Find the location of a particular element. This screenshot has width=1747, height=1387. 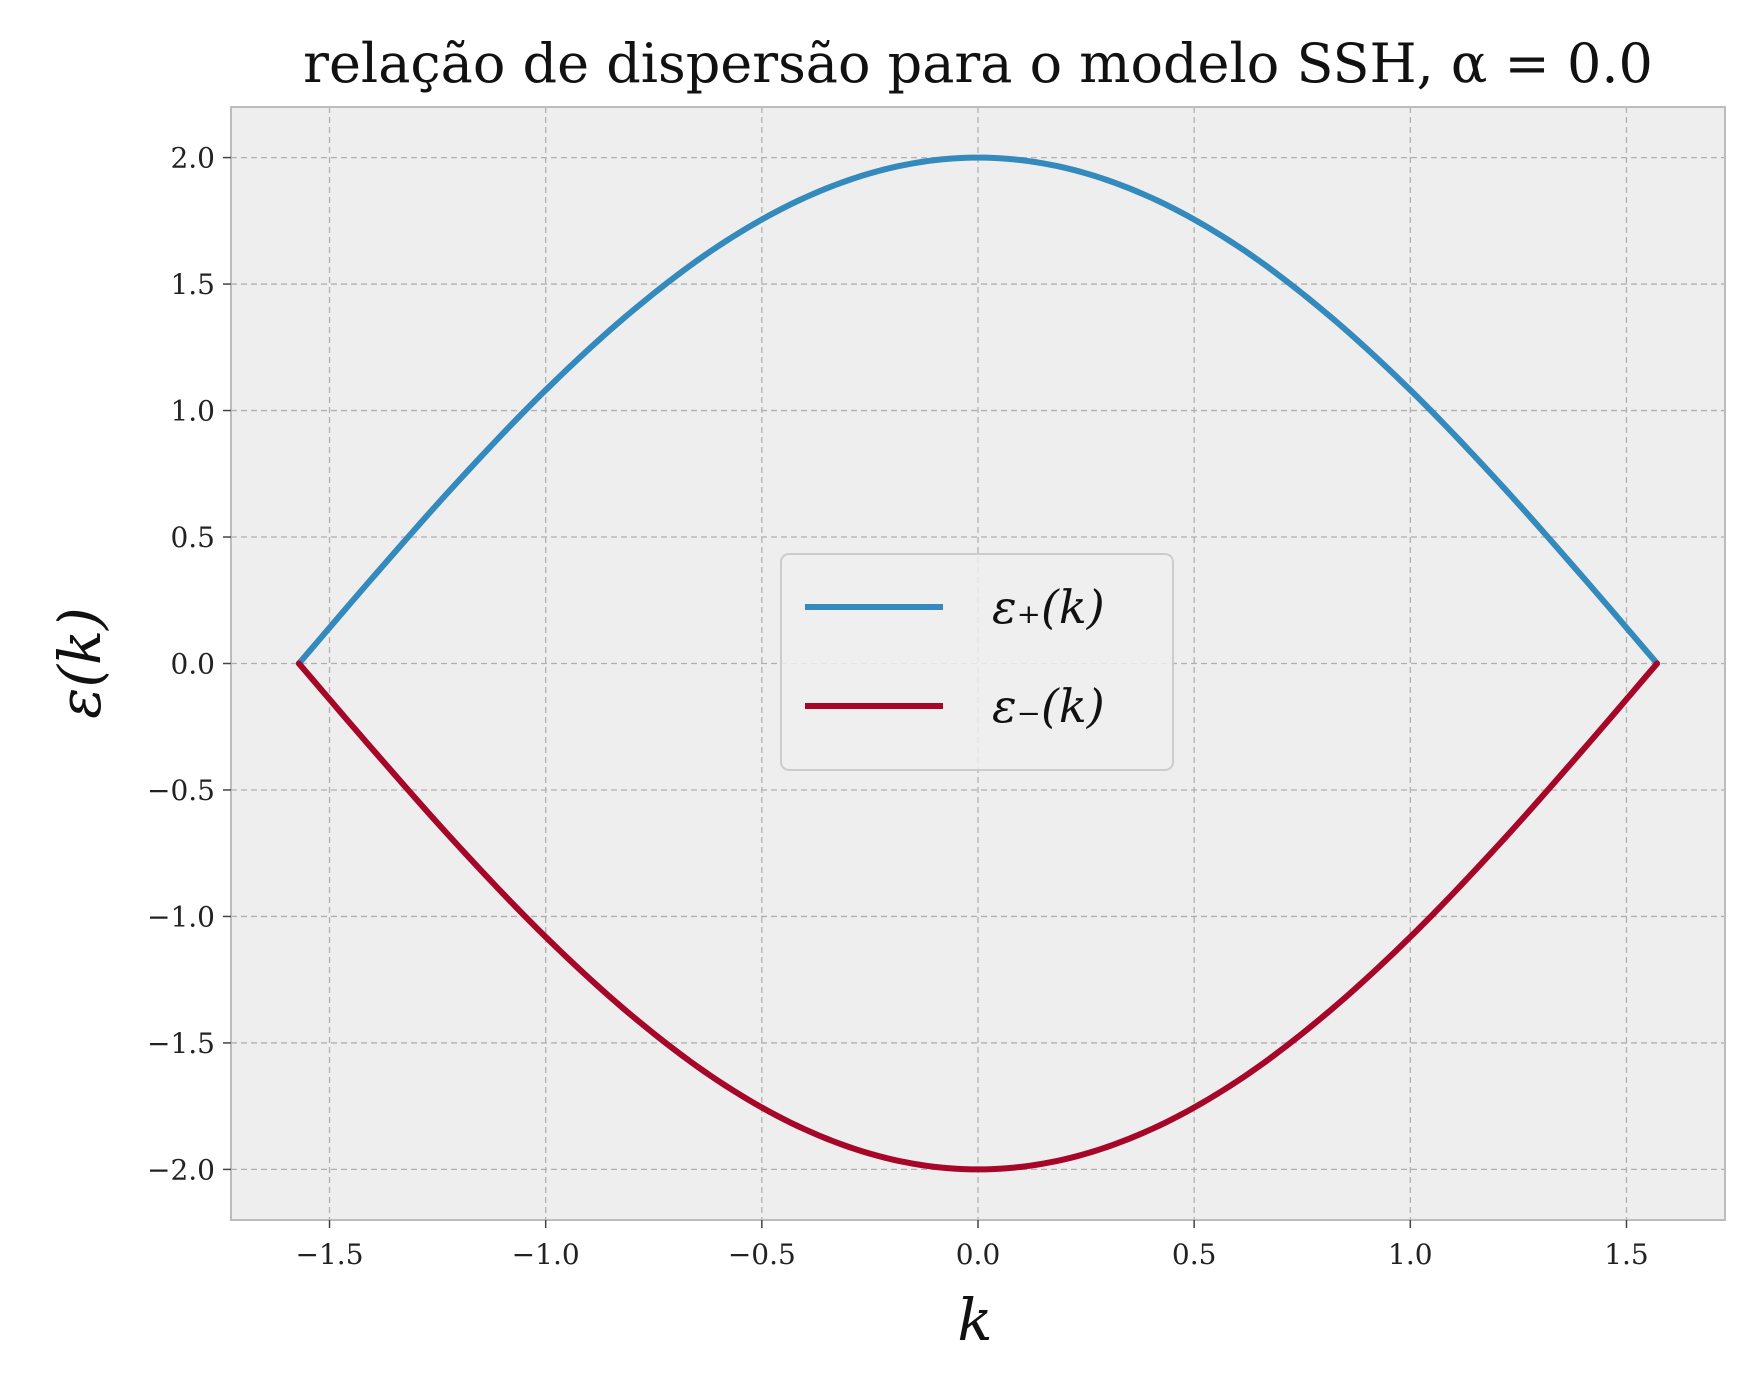

x-tick-label: 1.0 is located at coordinates (1410, 1254).